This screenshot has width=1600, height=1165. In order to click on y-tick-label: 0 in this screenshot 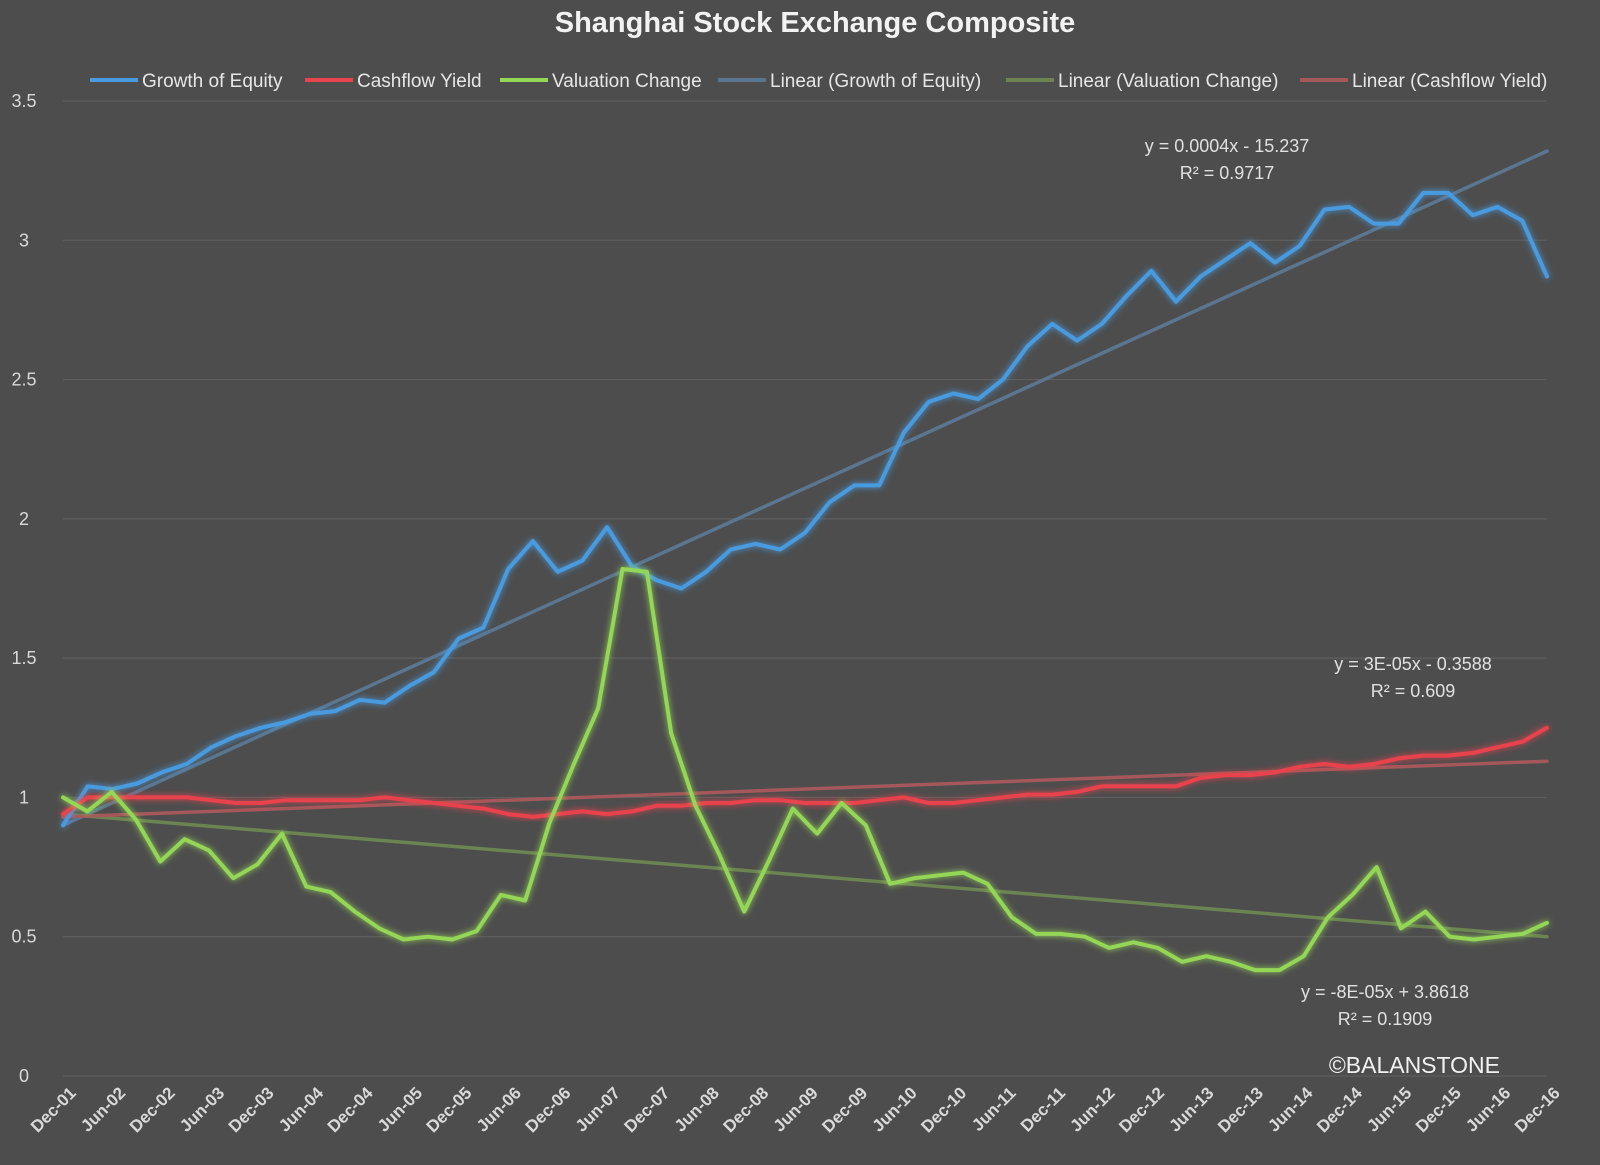, I will do `click(24, 1076)`.